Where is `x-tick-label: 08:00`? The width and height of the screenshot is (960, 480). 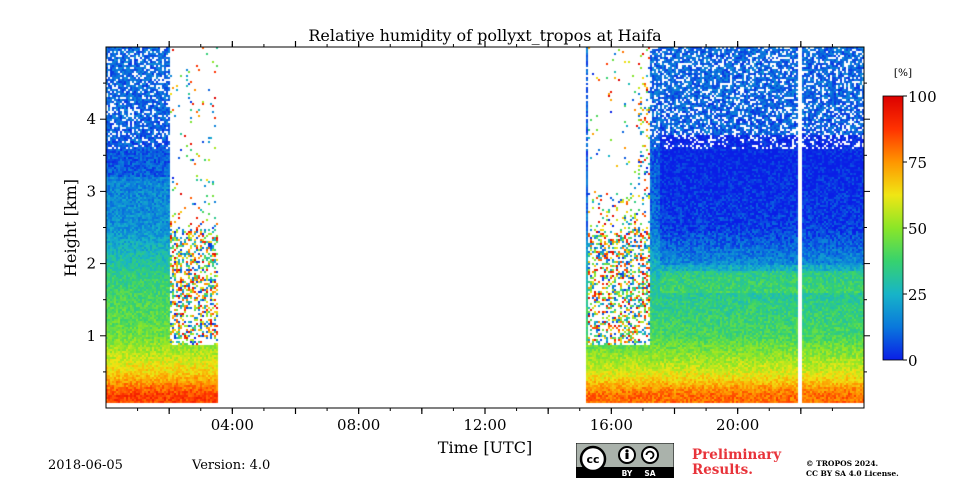 x-tick-label: 08:00 is located at coordinates (358, 425).